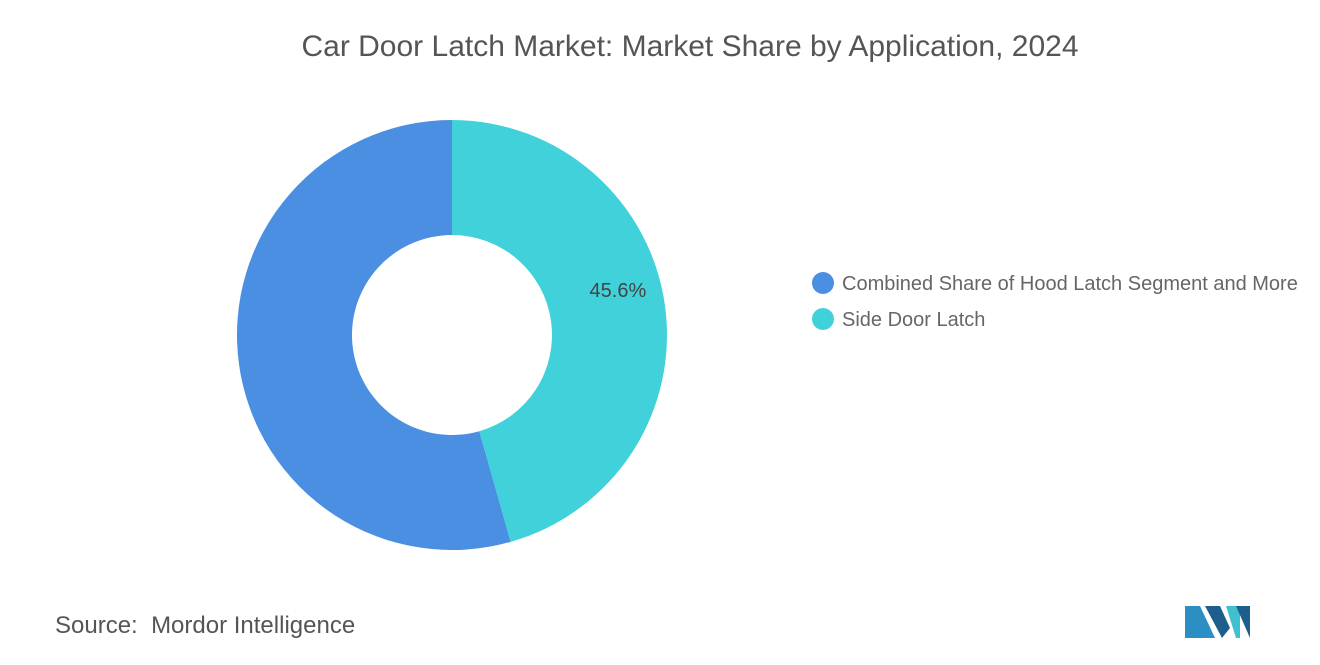 The height and width of the screenshot is (665, 1320). I want to click on source-text: Mordor Intelligence, so click(253, 625).